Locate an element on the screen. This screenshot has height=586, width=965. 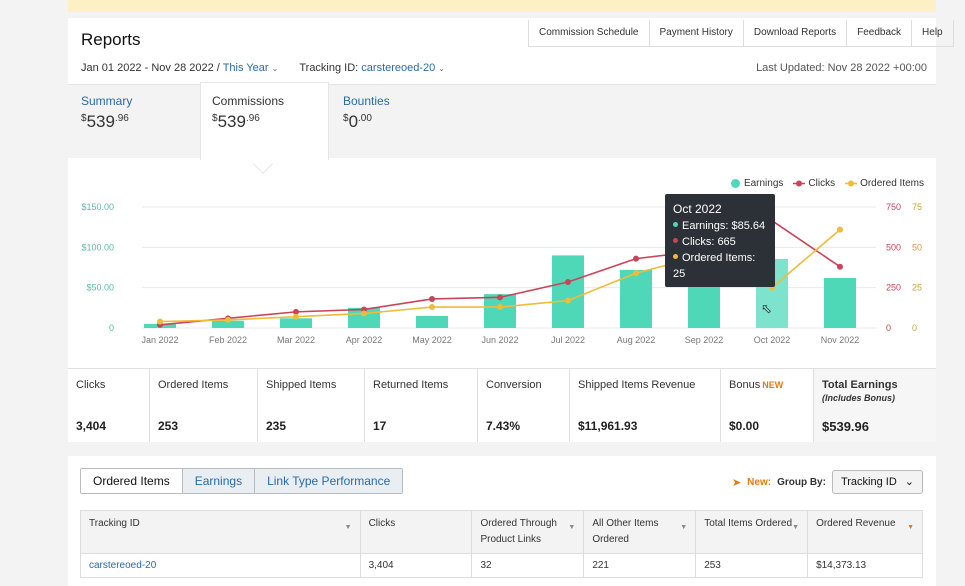
tab-label: Bounties is located at coordinates (366, 101).